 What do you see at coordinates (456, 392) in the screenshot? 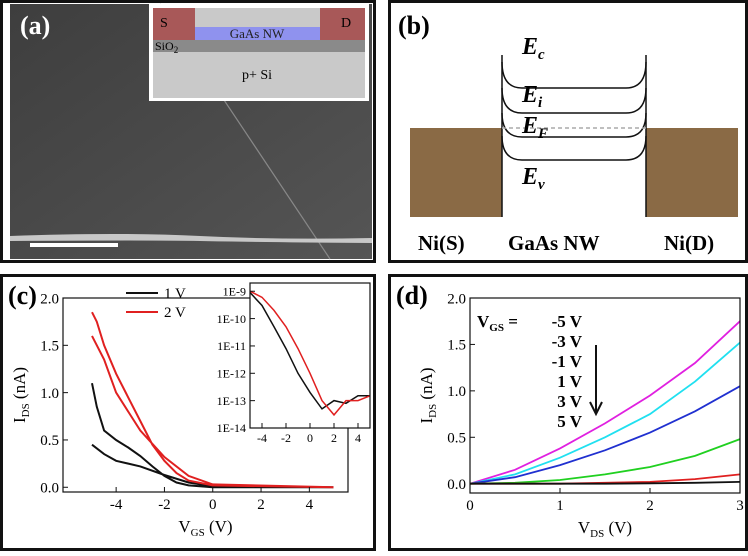
I see `y-tick-label: 1.0` at bounding box center [456, 392].